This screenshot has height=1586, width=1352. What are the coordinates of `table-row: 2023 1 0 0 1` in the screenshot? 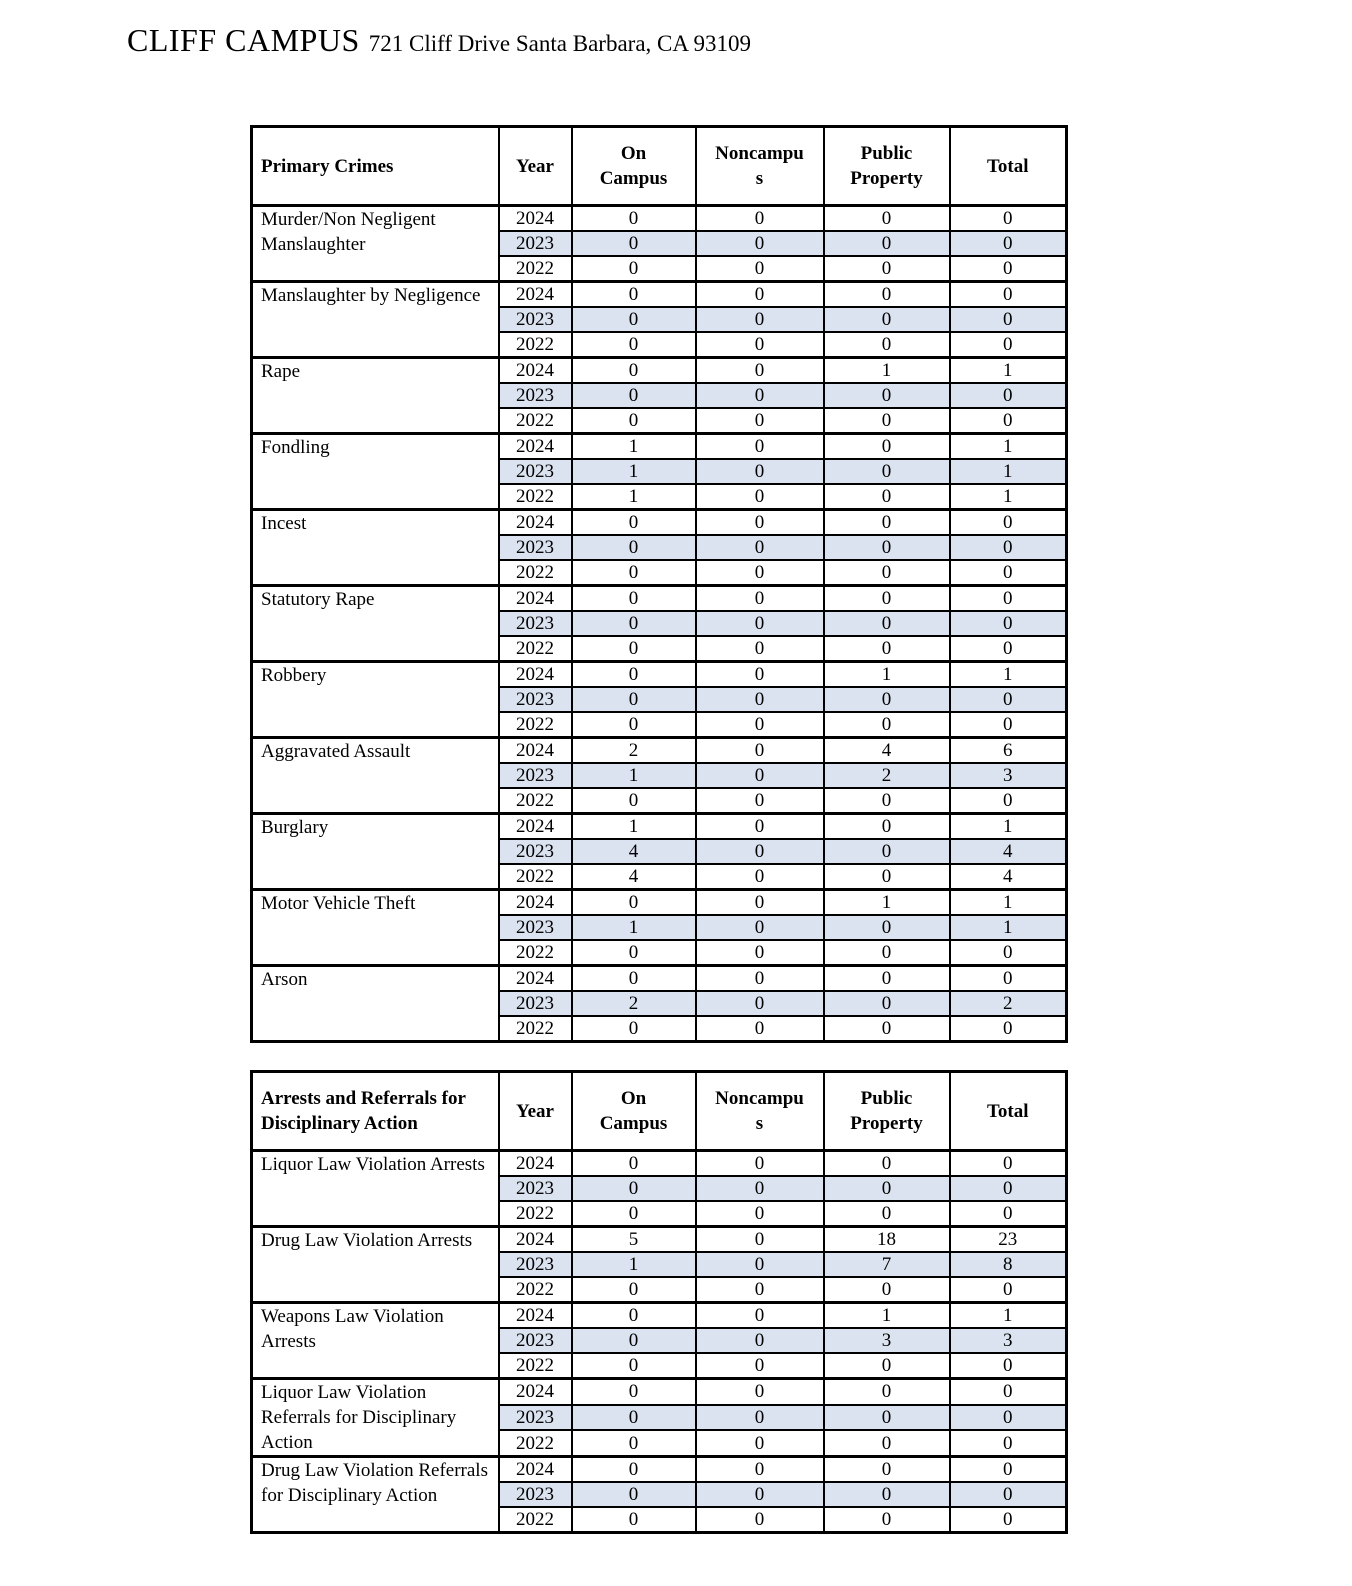 It's located at (660, 927).